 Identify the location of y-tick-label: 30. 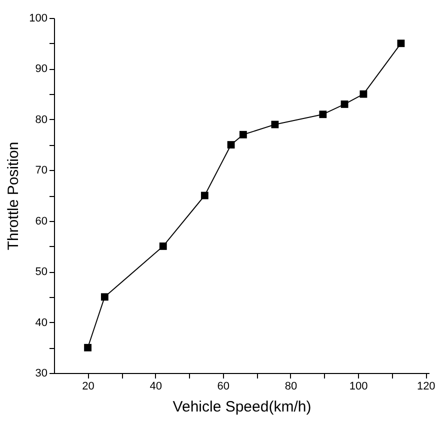
(41, 374).